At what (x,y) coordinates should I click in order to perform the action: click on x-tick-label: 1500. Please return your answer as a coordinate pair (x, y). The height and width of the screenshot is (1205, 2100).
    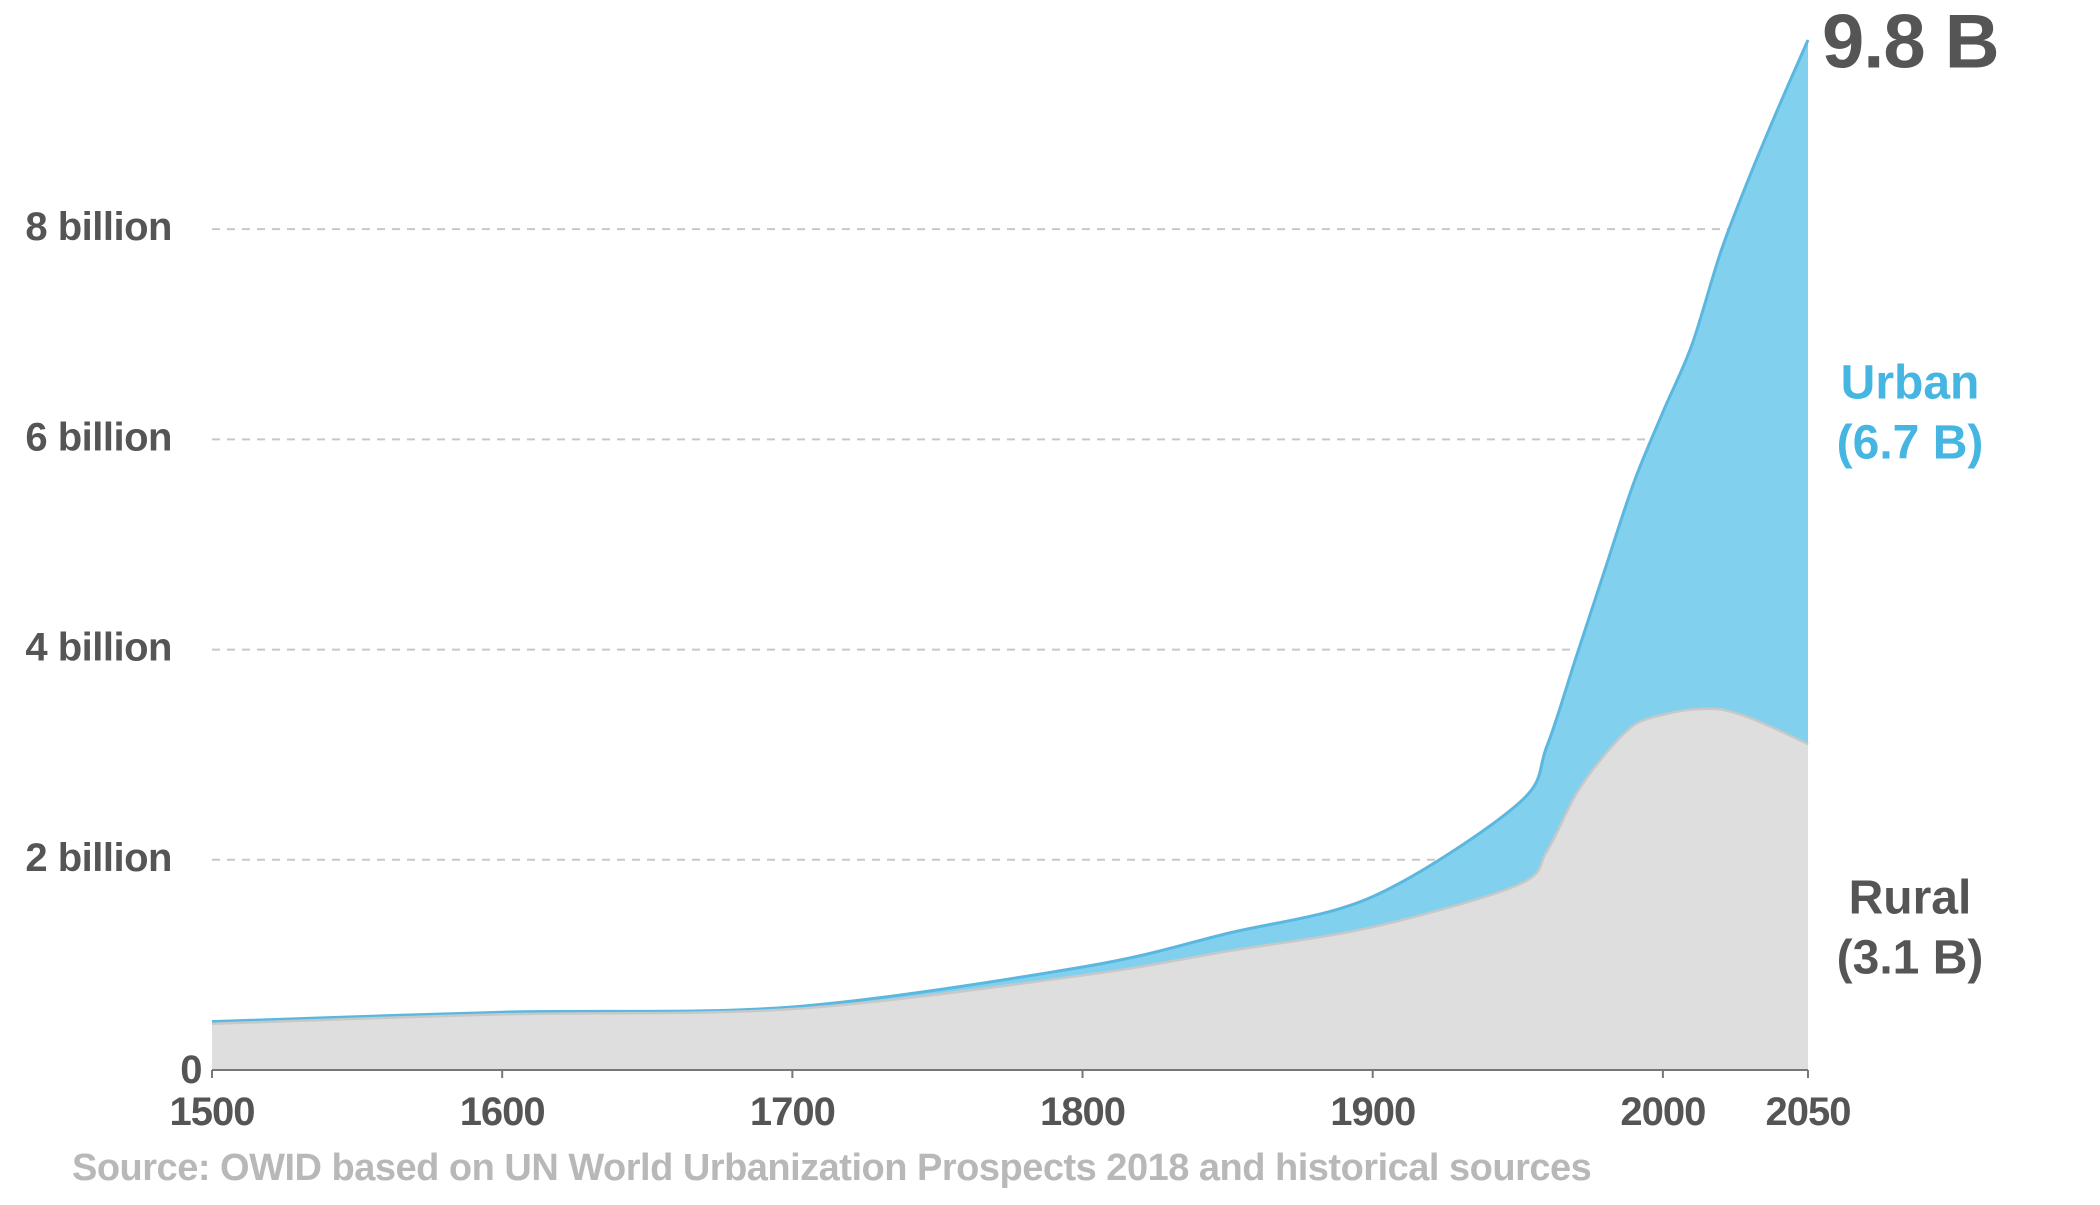
    Looking at the image, I should click on (212, 1112).